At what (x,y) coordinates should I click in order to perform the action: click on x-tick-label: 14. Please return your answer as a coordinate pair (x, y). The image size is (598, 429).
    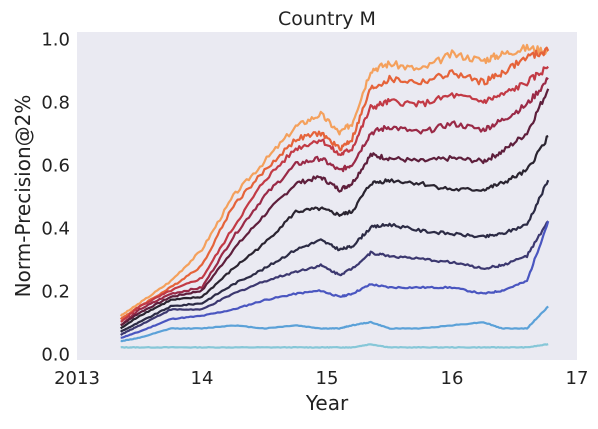
    Looking at the image, I should click on (202, 378).